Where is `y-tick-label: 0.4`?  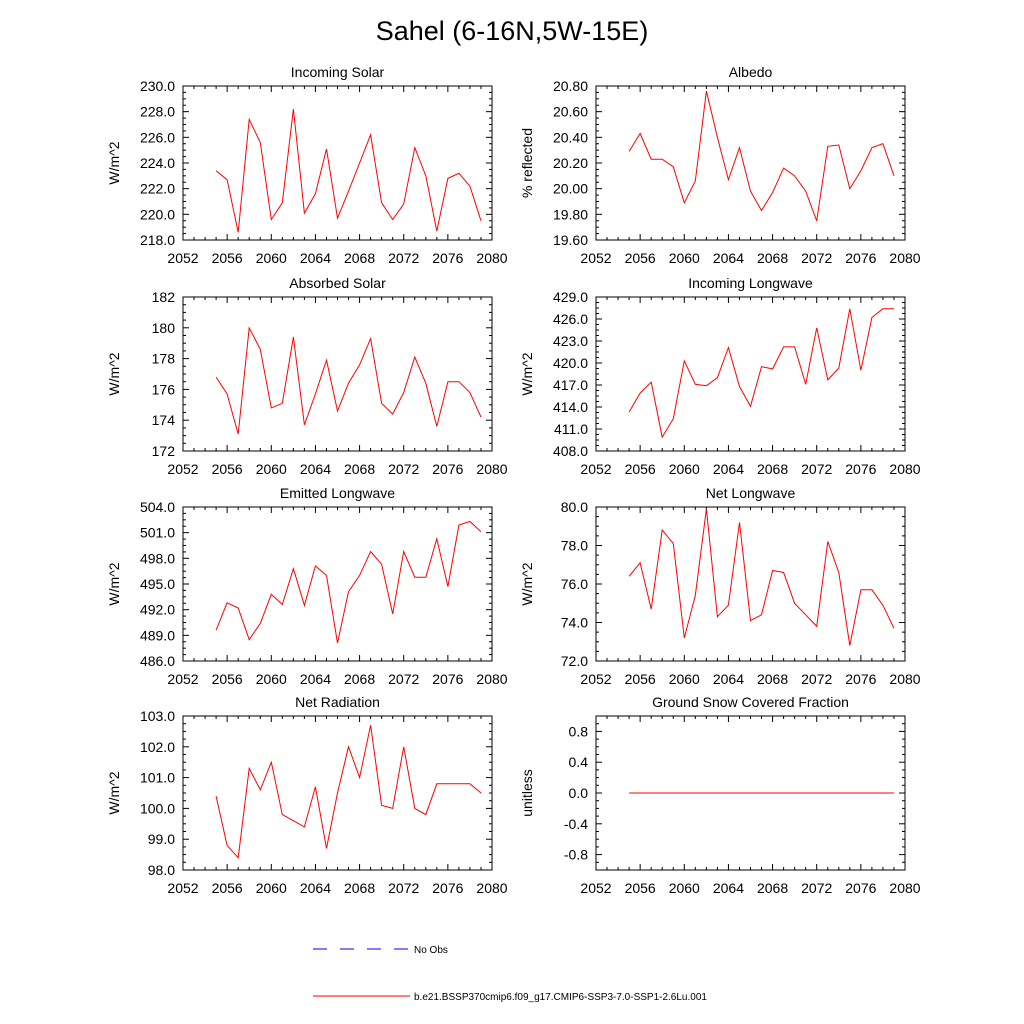 y-tick-label: 0.4 is located at coordinates (579, 762).